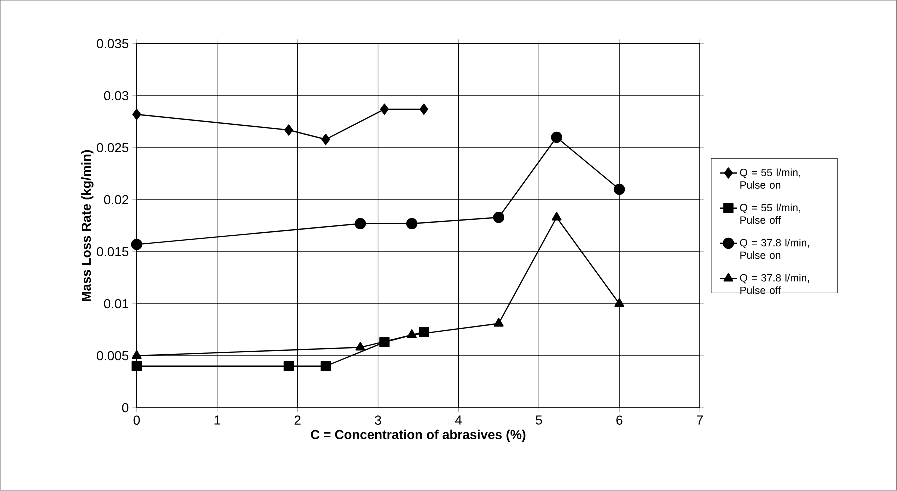 This screenshot has width=897, height=491. I want to click on x-tick-label: 0, so click(137, 421).